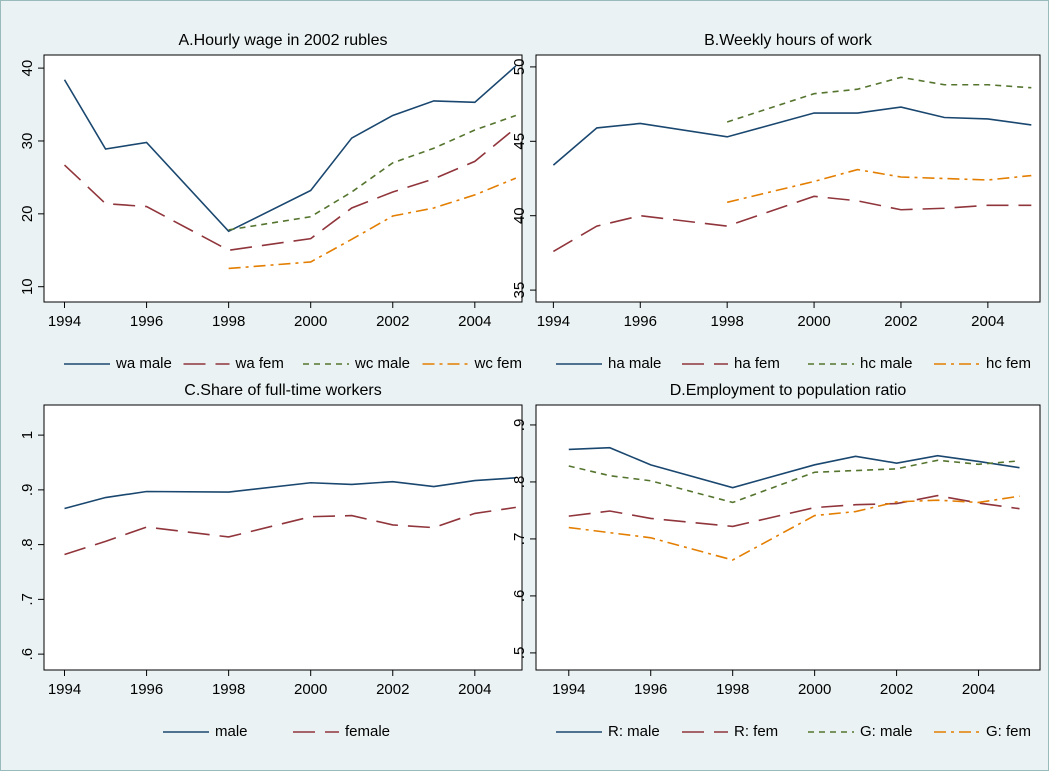 The height and width of the screenshot is (771, 1049). What do you see at coordinates (27, 213) in the screenshot?
I see `y-tick-label: 20` at bounding box center [27, 213].